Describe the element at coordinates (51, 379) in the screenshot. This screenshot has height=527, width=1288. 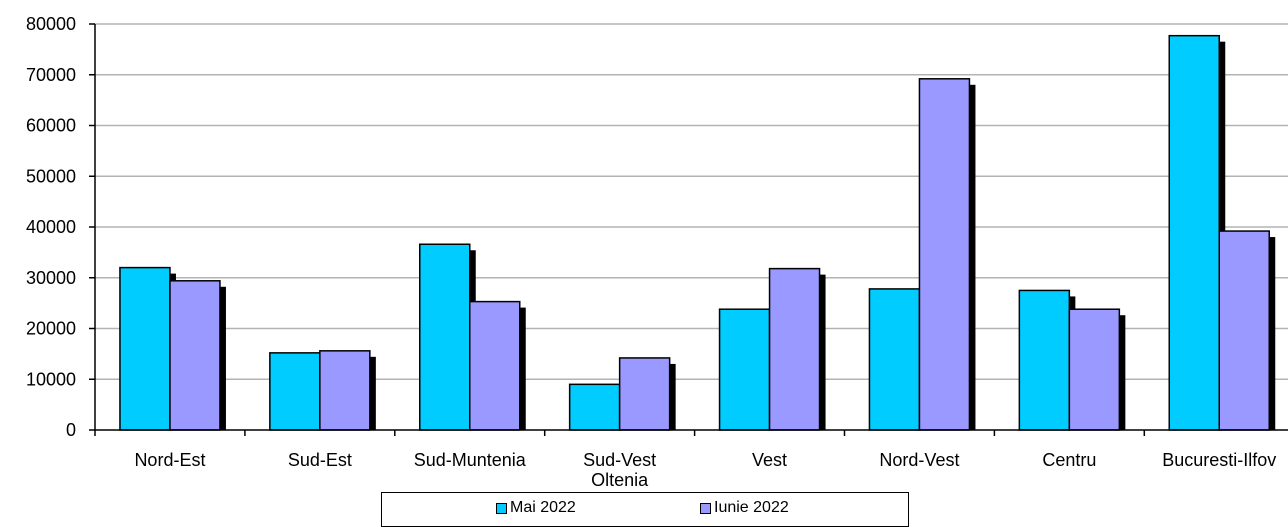
I see `y-tick-label: 10000` at that location.